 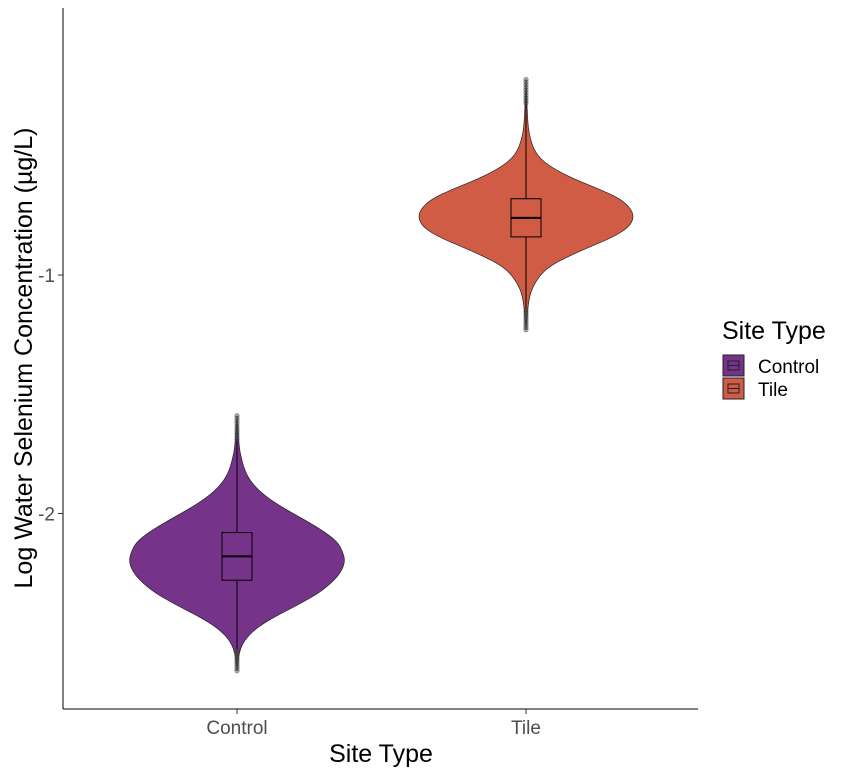 I want to click on legend-label: Control, so click(x=788, y=367).